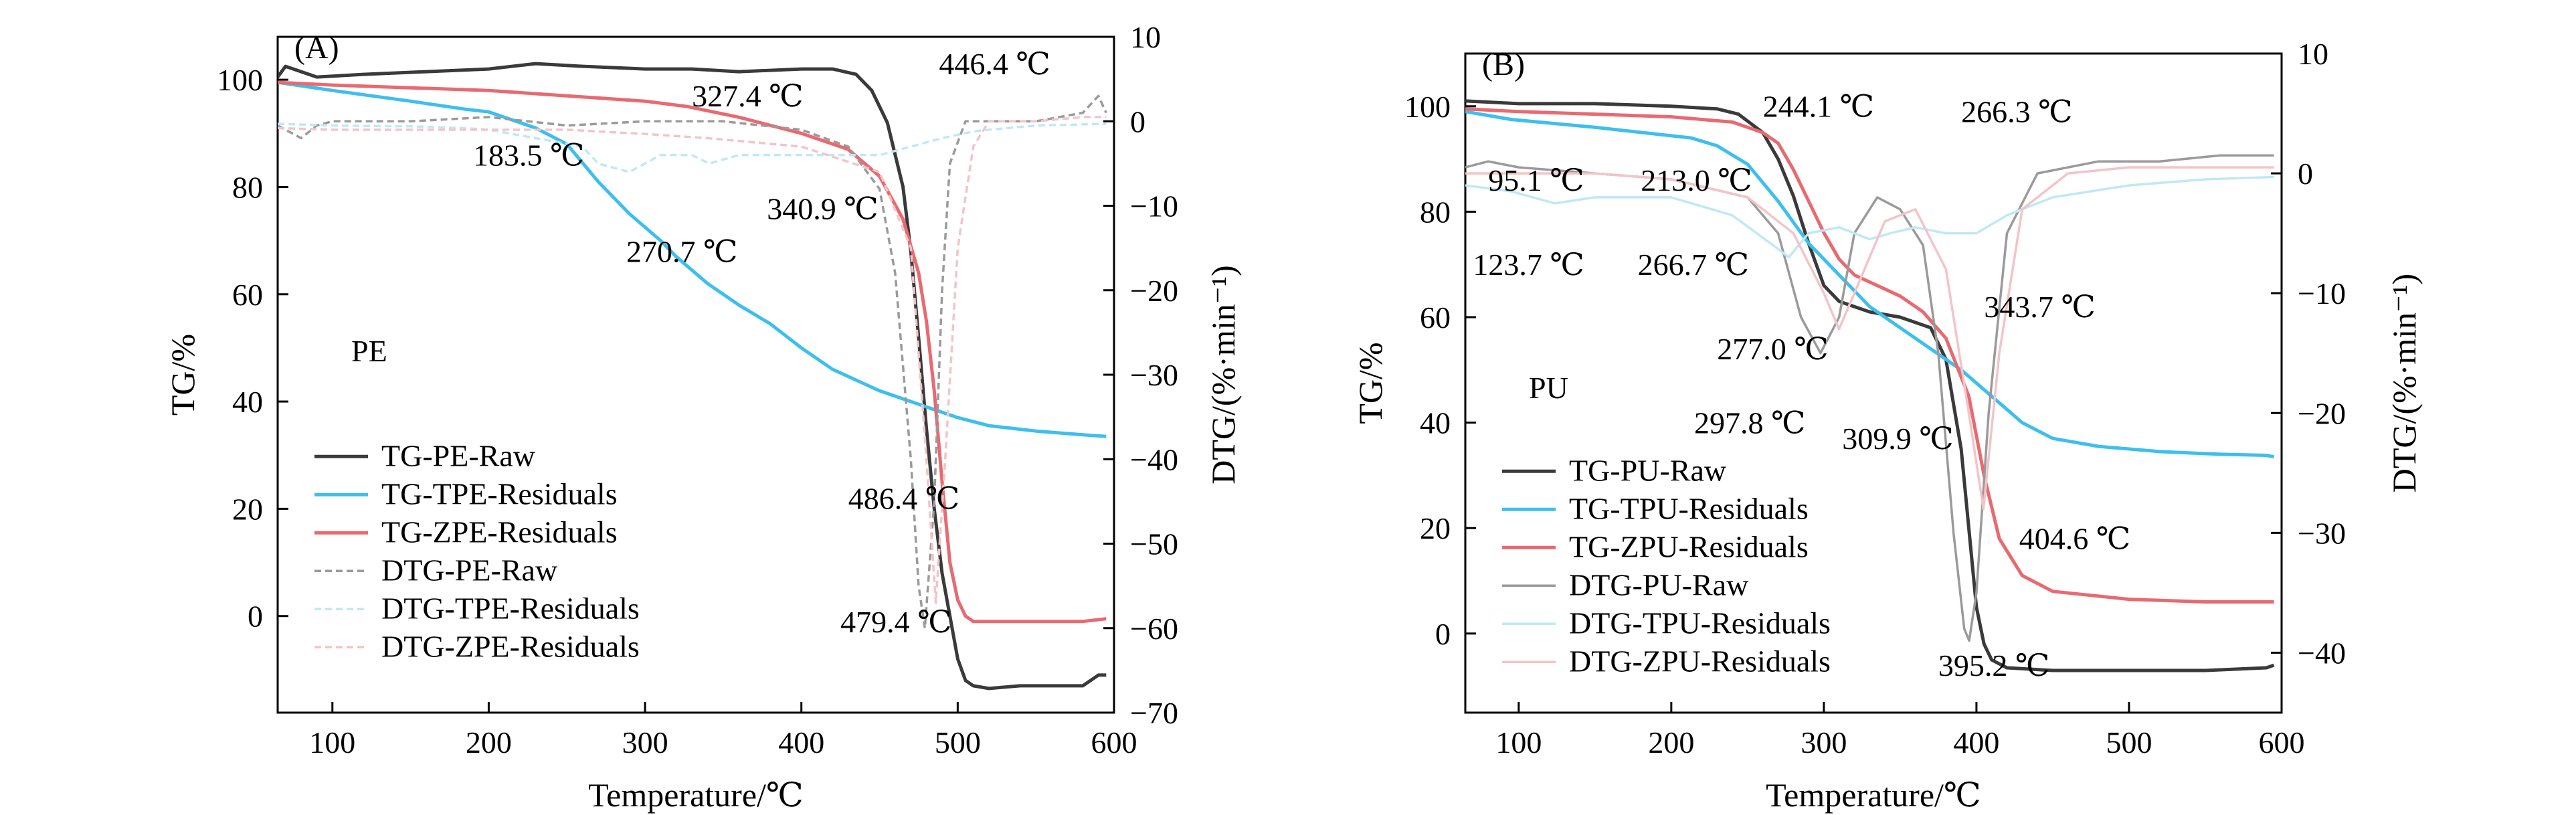 This screenshot has height=815, width=2576. Describe the element at coordinates (500, 493) in the screenshot. I see `legend-label: TG-TPE-Residuals` at that location.